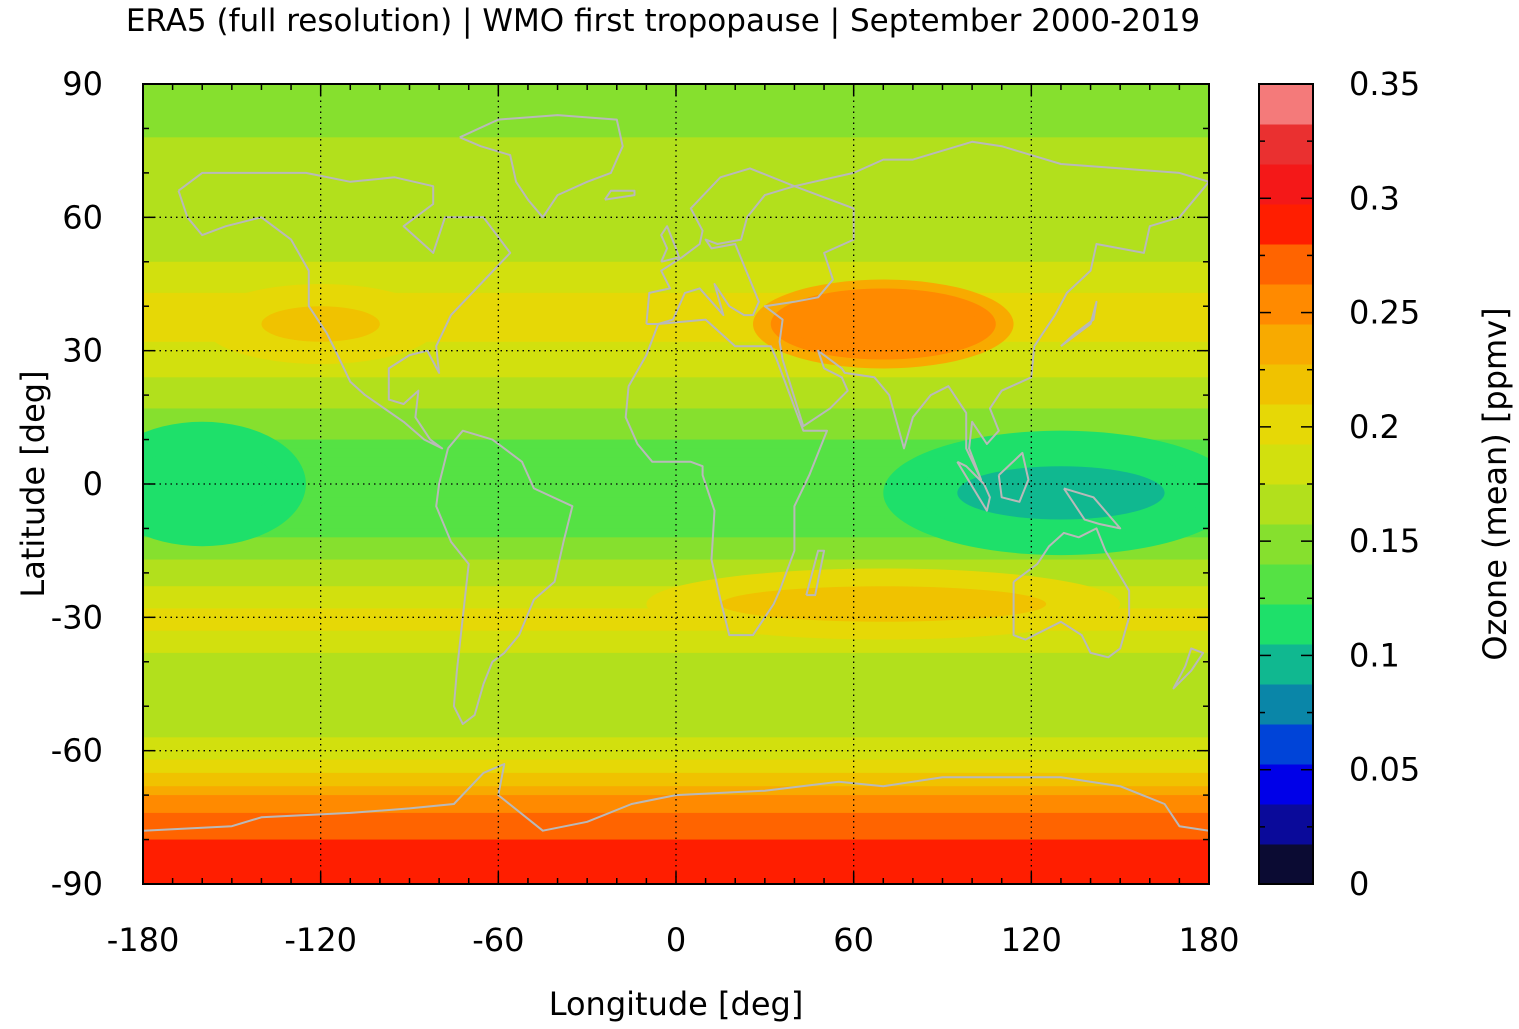  What do you see at coordinates (77, 617) in the screenshot?
I see `y-tick-label: -30` at bounding box center [77, 617].